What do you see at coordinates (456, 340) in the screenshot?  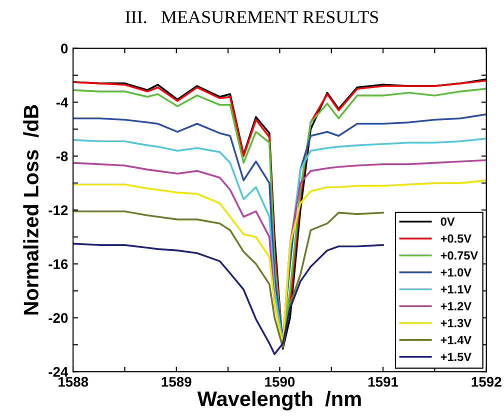 I see `legend-label: +1.4V` at bounding box center [456, 340].